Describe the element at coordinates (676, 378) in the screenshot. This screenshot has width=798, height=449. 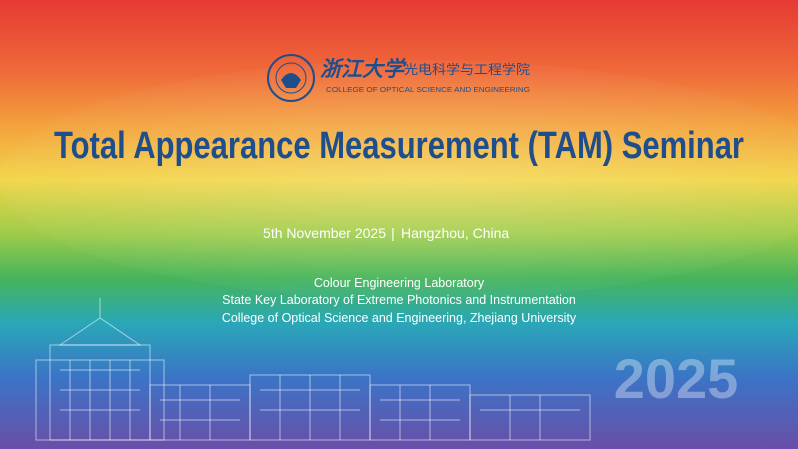
I see `year-watermark: 2025` at that location.